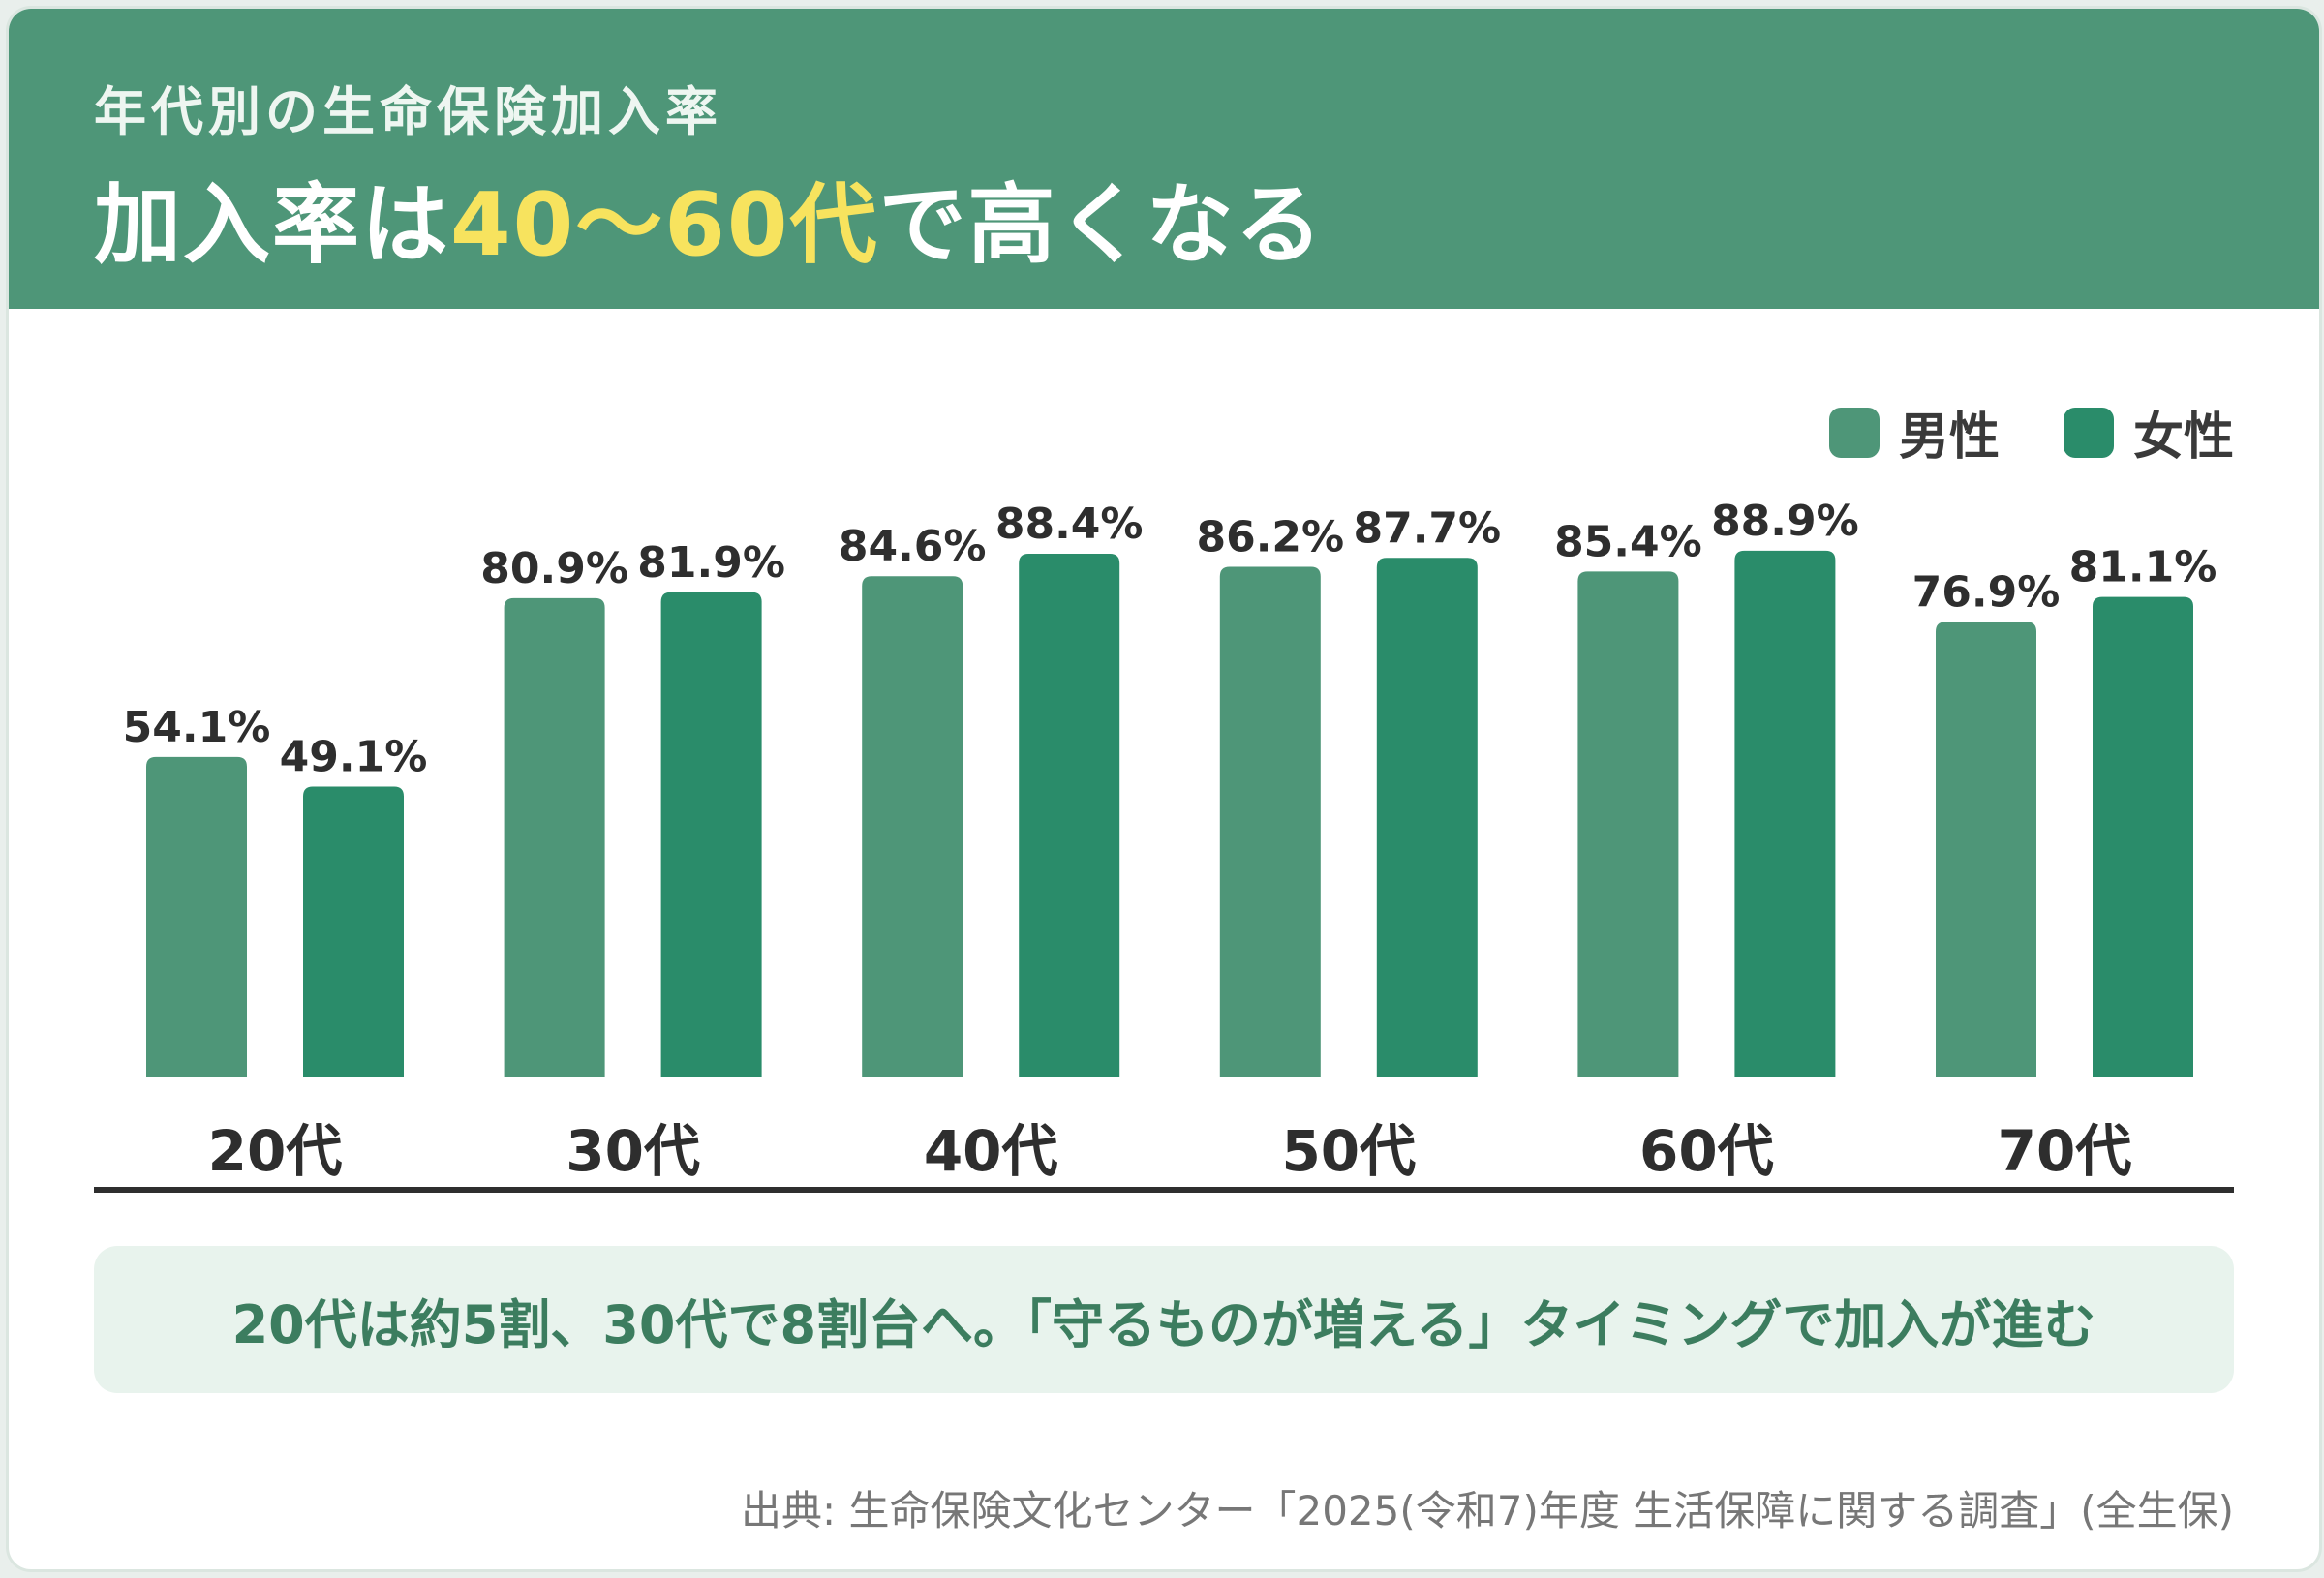  What do you see at coordinates (272, 225) in the screenshot?
I see `headline-prefix: 加入率は` at bounding box center [272, 225].